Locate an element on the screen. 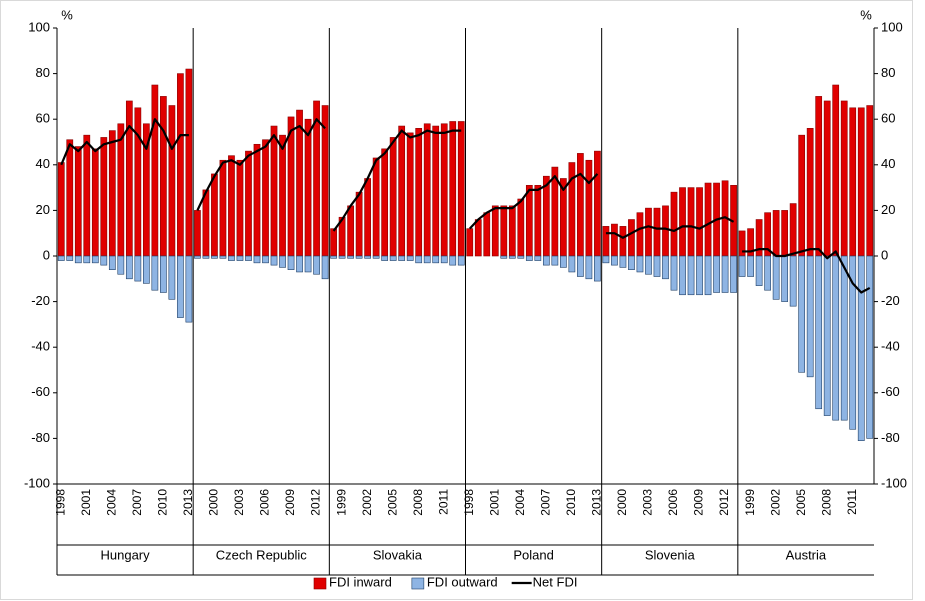 This screenshot has height=601, width=925. x-tick-label: 1999 is located at coordinates (341, 502).